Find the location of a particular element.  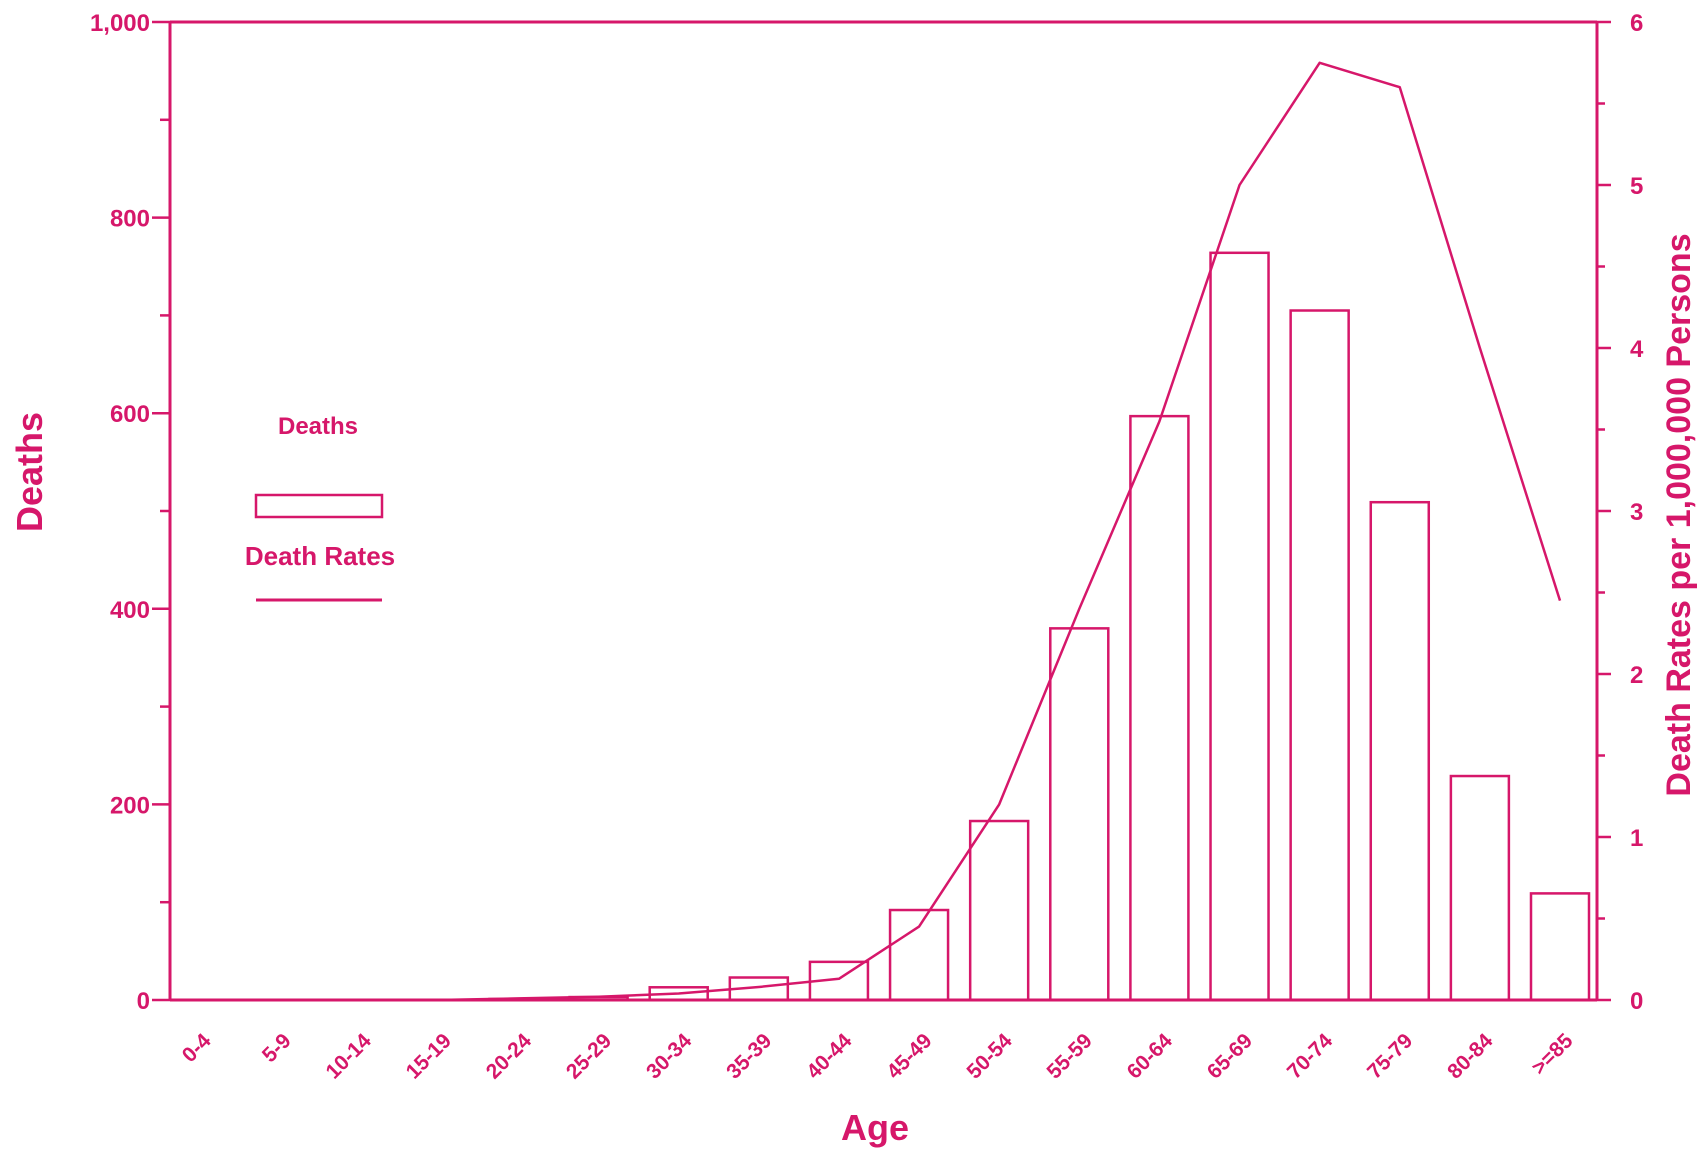

right-tick-label-3: 3 is located at coordinates (1636, 512).